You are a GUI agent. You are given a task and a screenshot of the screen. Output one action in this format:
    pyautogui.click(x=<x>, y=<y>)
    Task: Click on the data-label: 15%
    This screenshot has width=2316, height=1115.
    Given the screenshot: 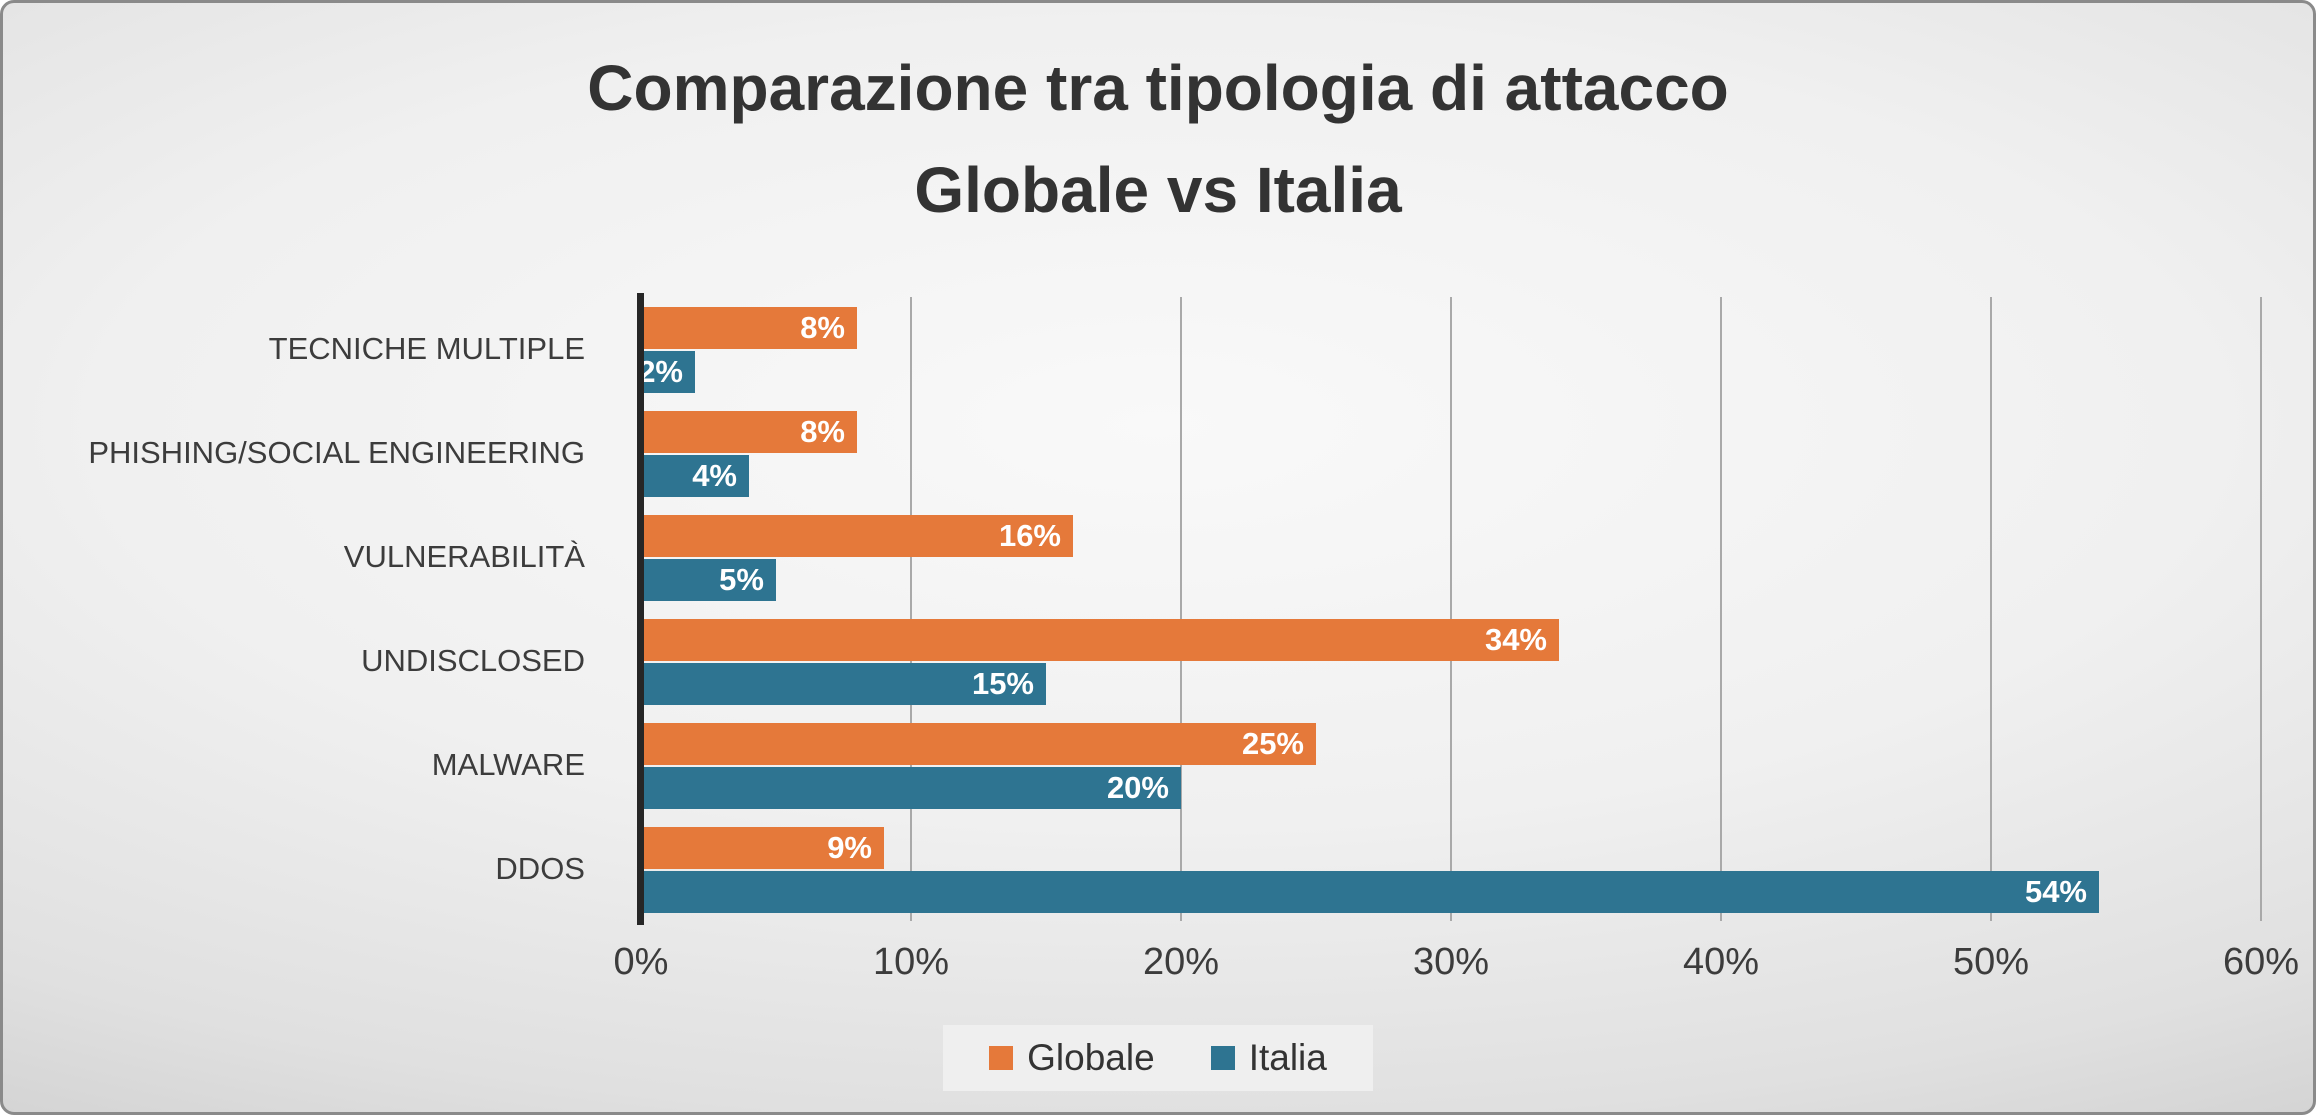 What is the action you would take?
    pyautogui.click(x=1002, y=683)
    